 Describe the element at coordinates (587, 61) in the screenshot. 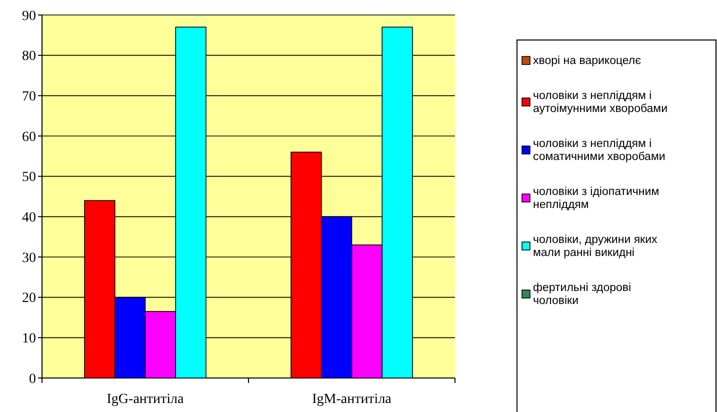

I see `legend-label: хворі на варикоцелє` at that location.